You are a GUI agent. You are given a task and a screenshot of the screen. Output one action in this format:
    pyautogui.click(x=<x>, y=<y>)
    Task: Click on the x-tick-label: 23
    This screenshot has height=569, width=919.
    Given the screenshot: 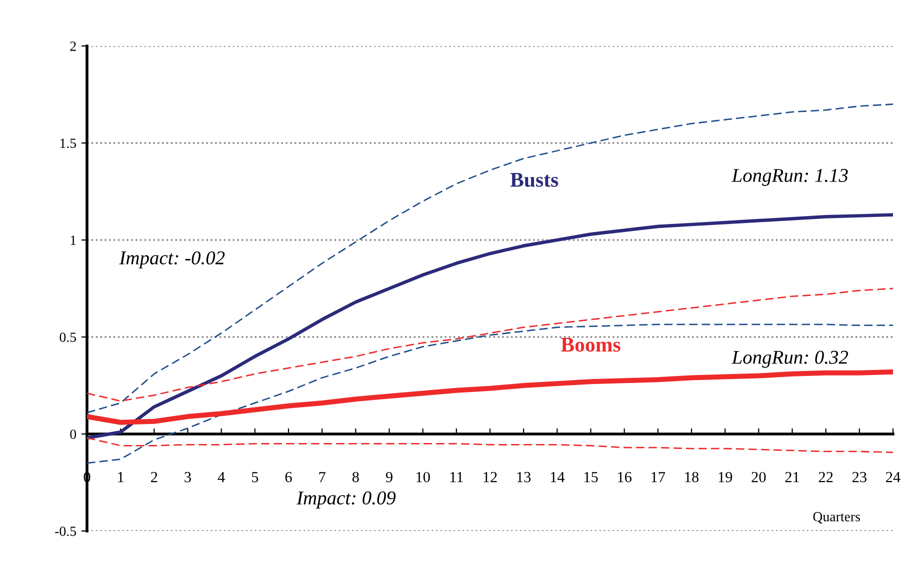 What is the action you would take?
    pyautogui.click(x=859, y=477)
    